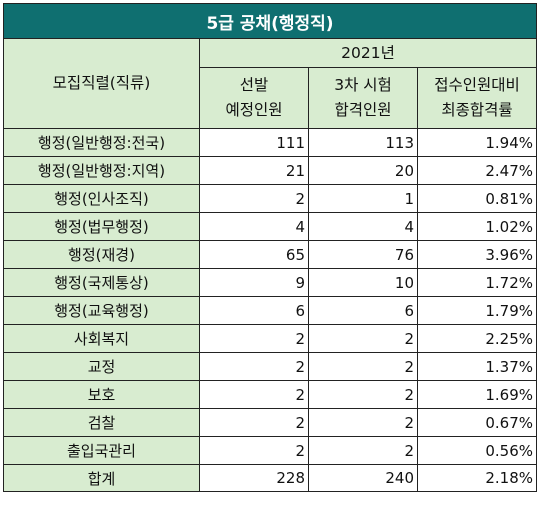  I want to click on row-category: 행정(교육행정), so click(101, 310).